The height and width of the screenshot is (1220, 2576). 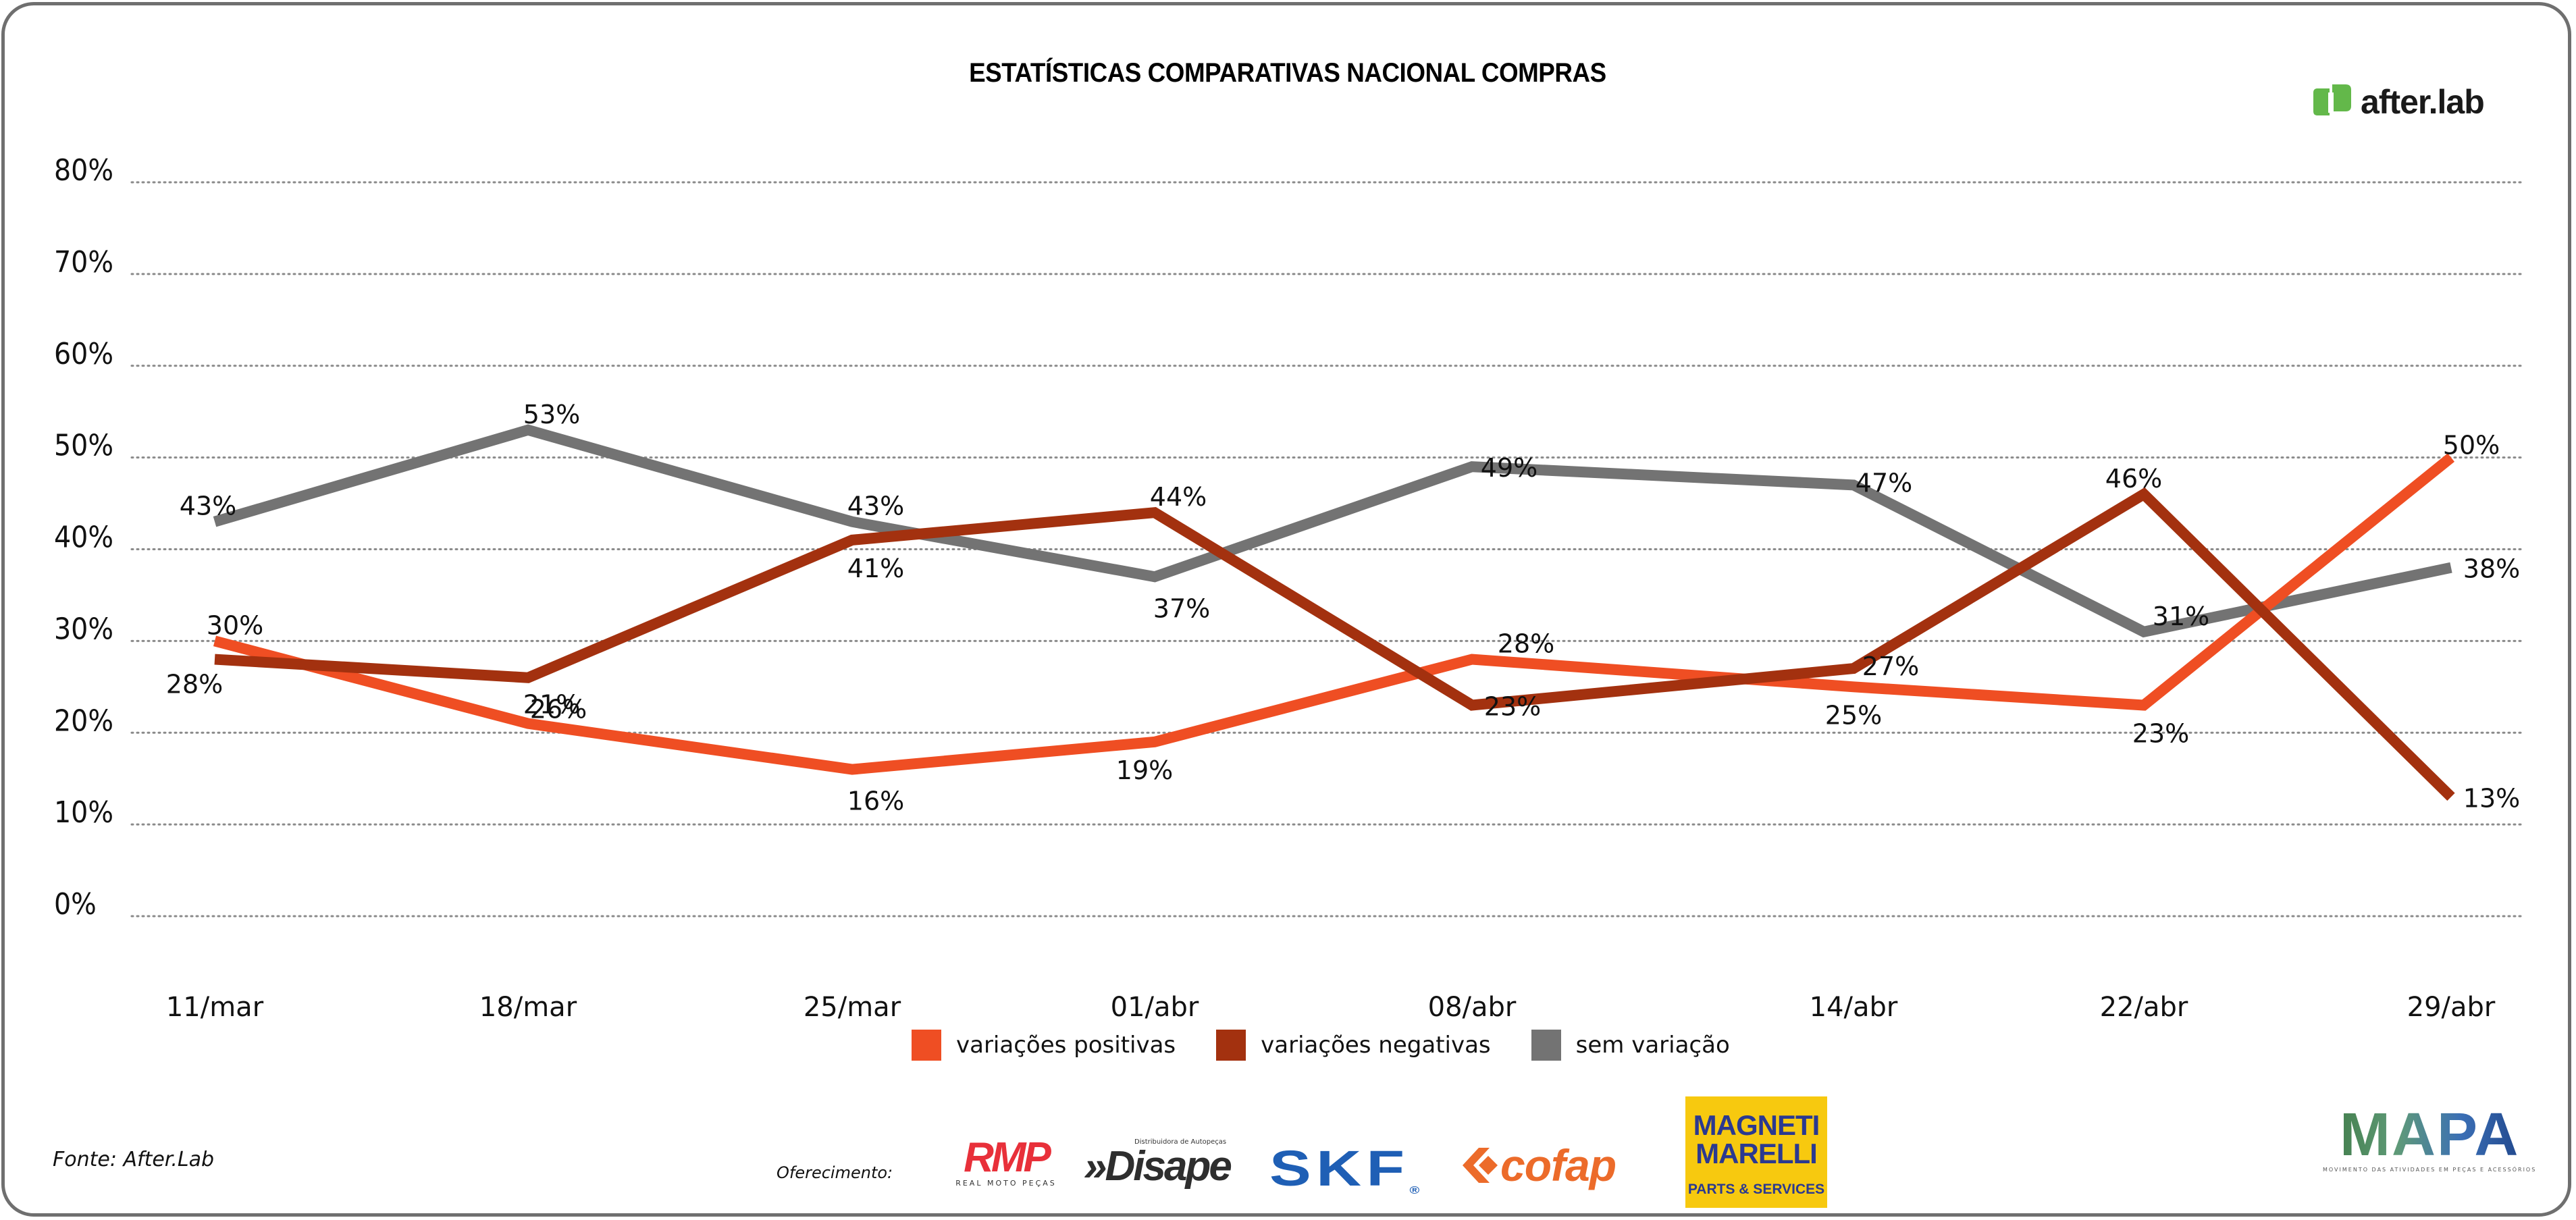 I want to click on cofap-logo-text: cofap, so click(x=1558, y=1165).